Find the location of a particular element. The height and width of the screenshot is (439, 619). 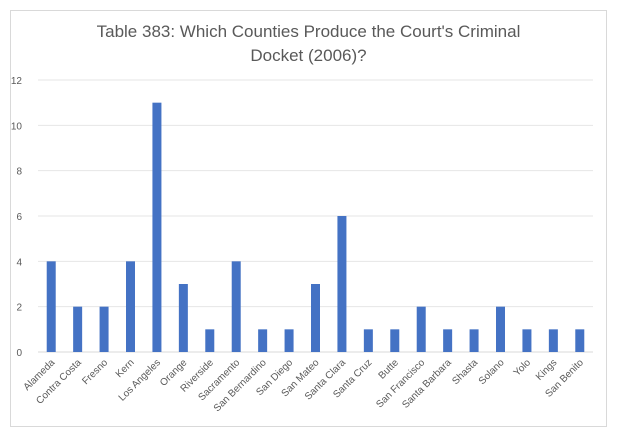

x-tick-label: Shasta is located at coordinates (465, 372).